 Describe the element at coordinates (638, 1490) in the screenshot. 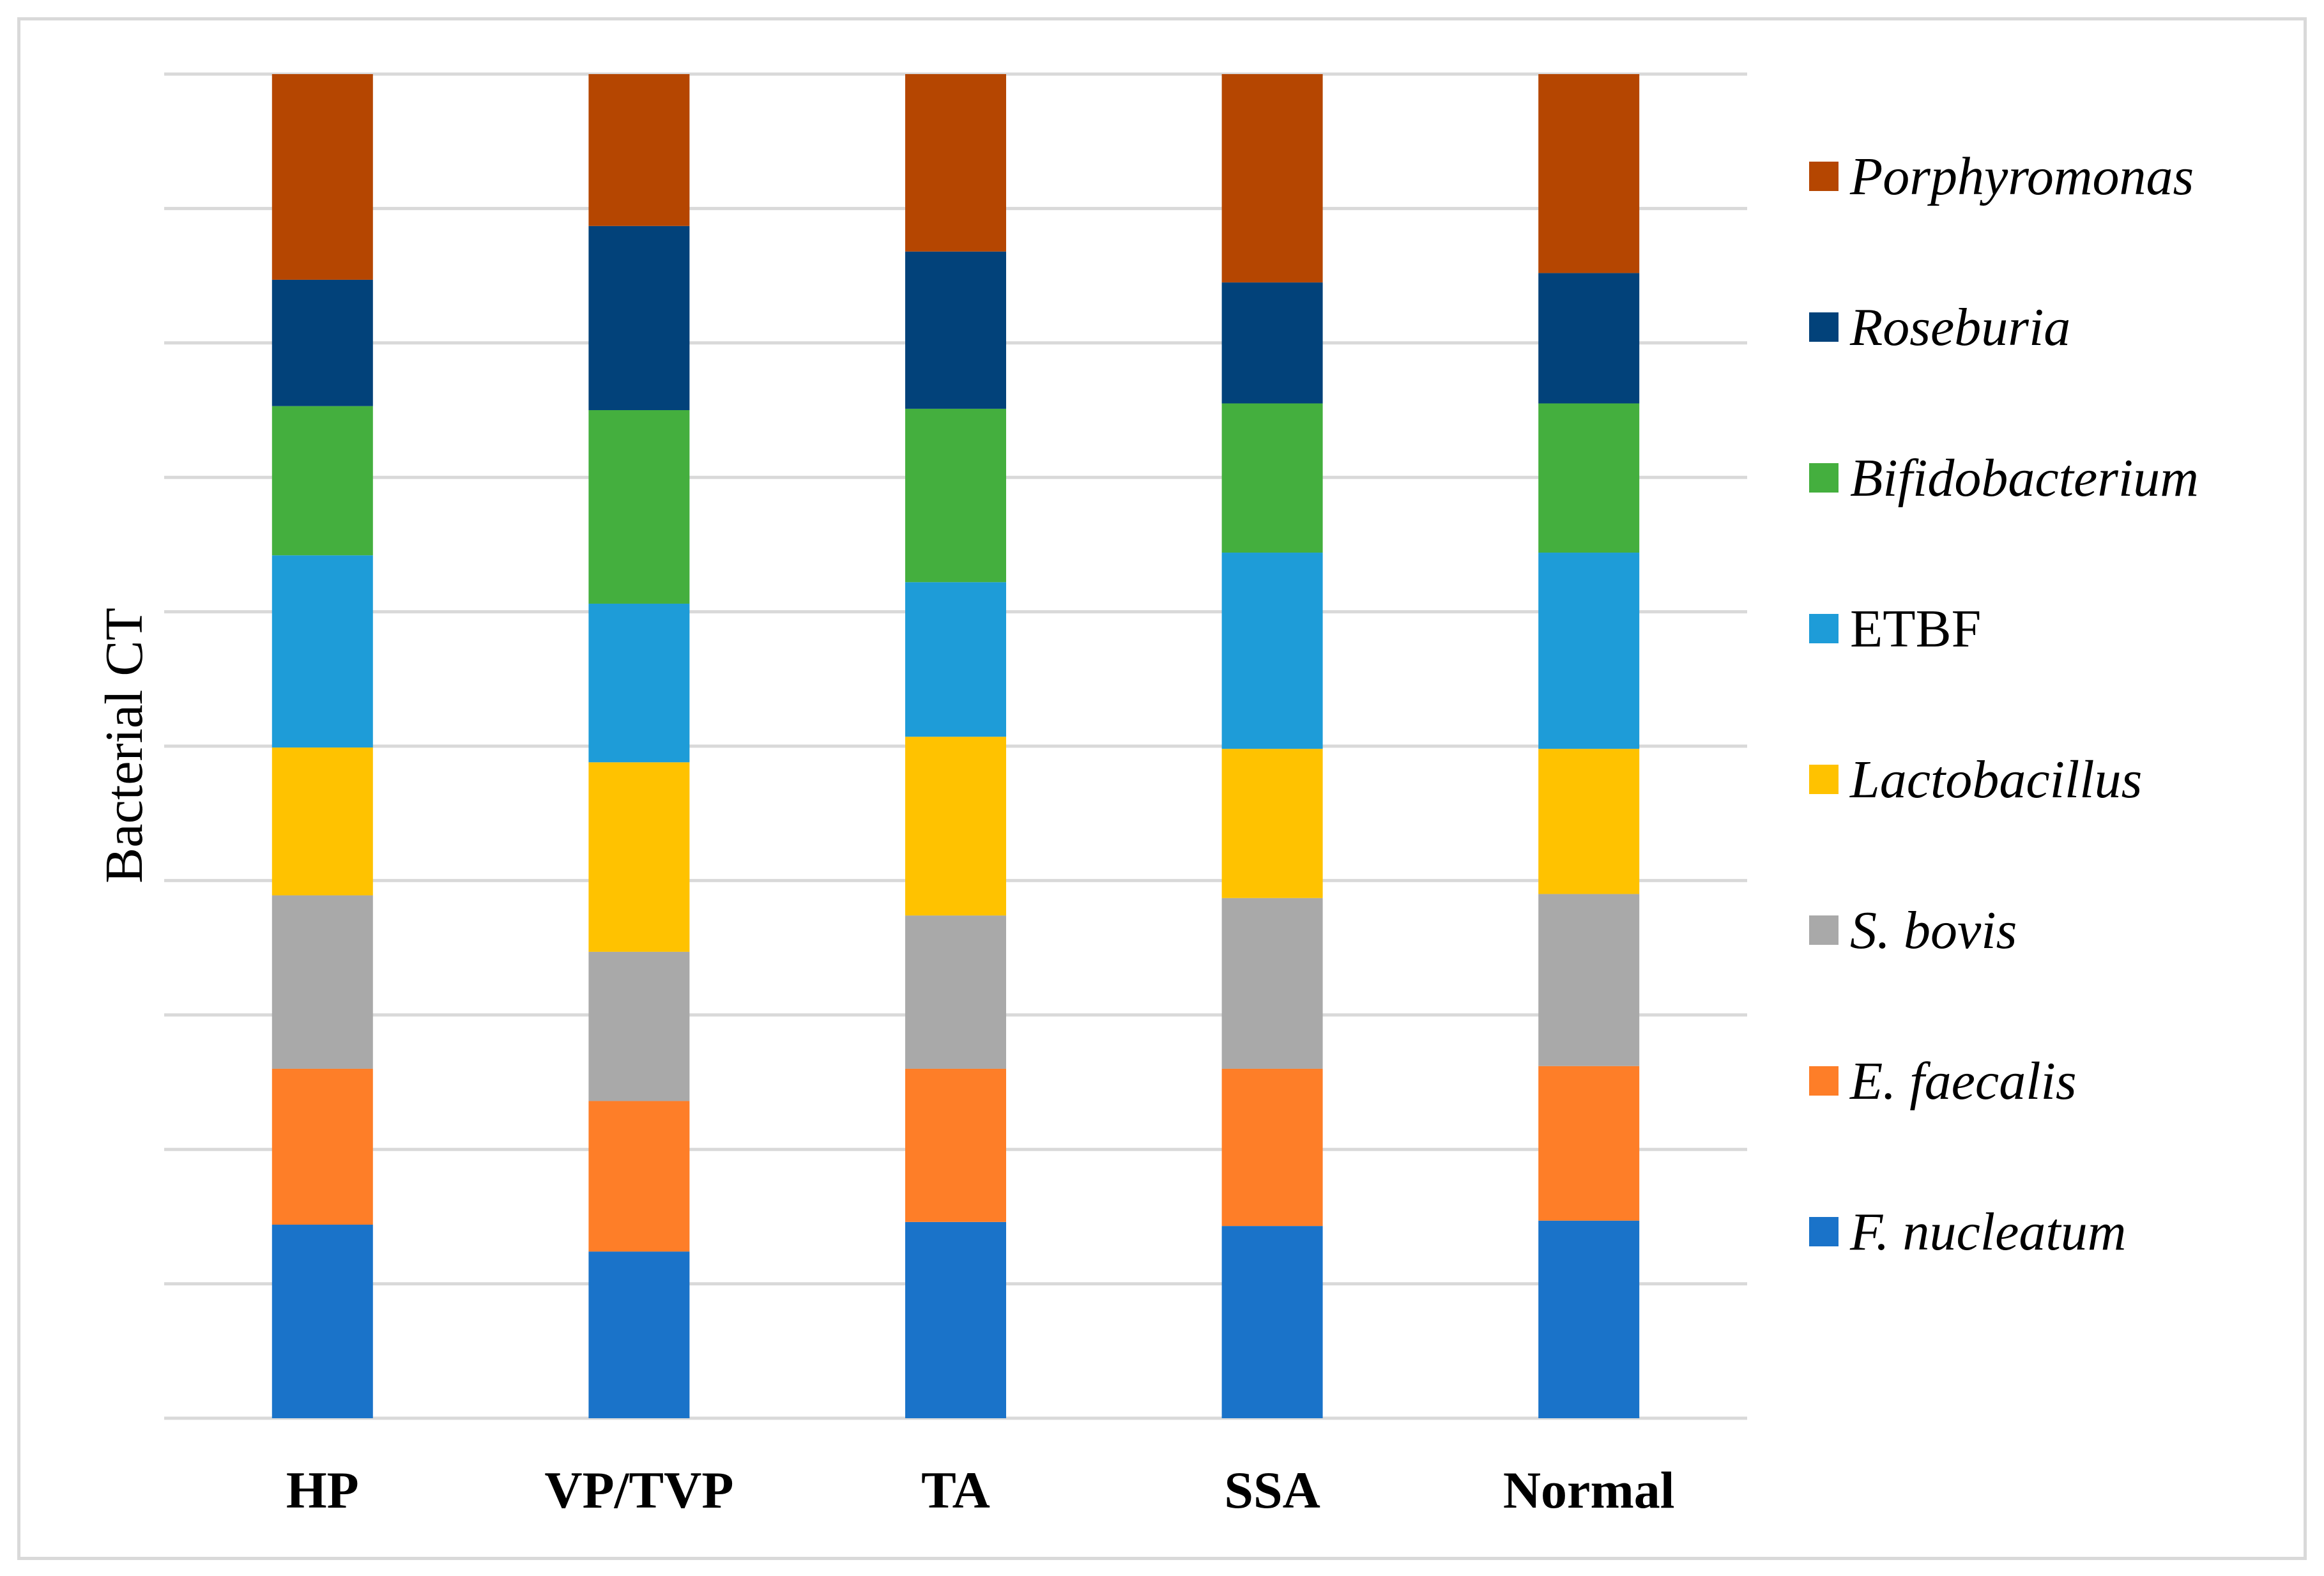

I see `x-tick-label: VP/TVP` at that location.